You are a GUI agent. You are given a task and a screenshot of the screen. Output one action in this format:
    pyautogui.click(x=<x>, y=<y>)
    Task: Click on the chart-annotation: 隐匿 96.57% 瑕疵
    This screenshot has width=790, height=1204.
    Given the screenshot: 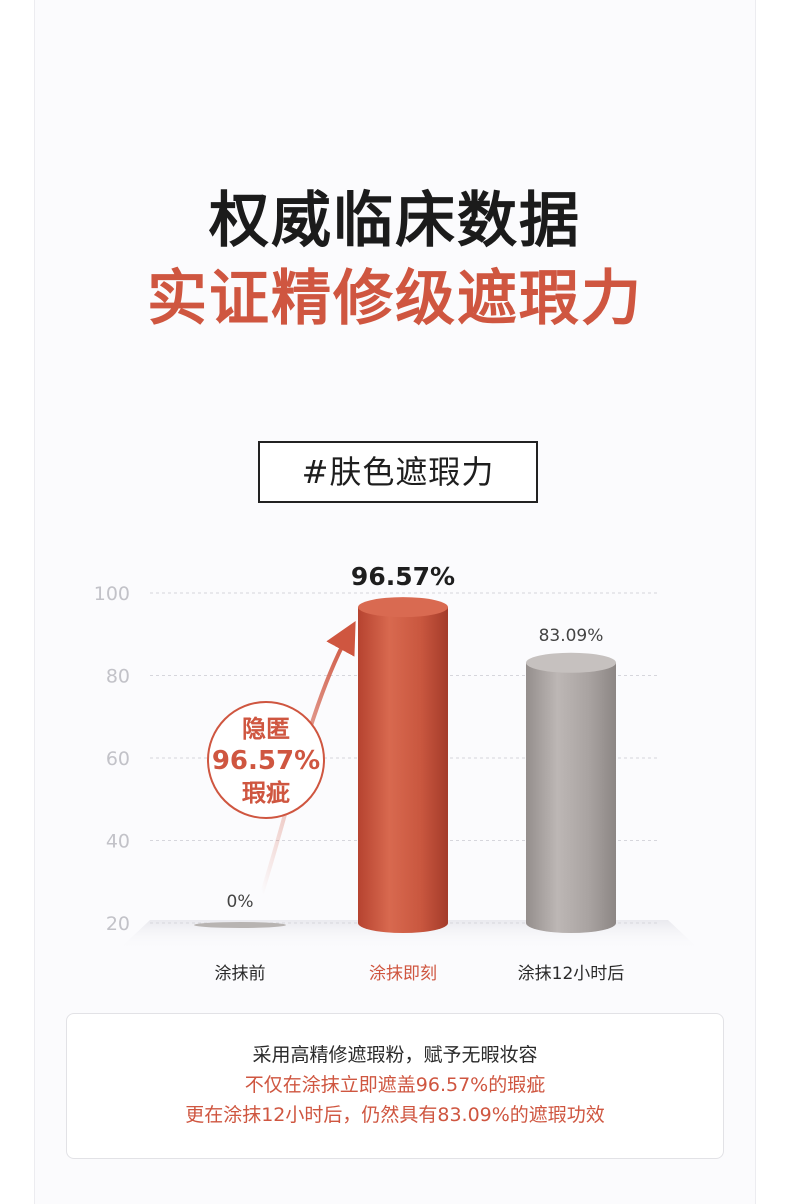 What is the action you would take?
    pyautogui.click(x=281, y=757)
    